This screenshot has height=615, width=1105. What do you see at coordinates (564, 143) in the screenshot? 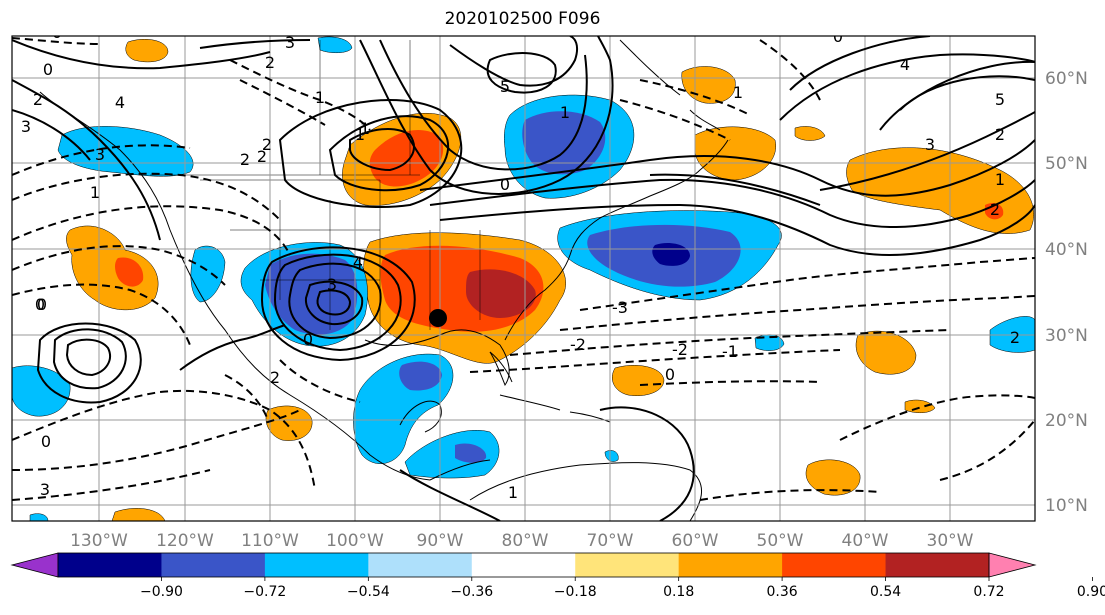
I see `negative-anomaly-hudson-core` at bounding box center [564, 143].